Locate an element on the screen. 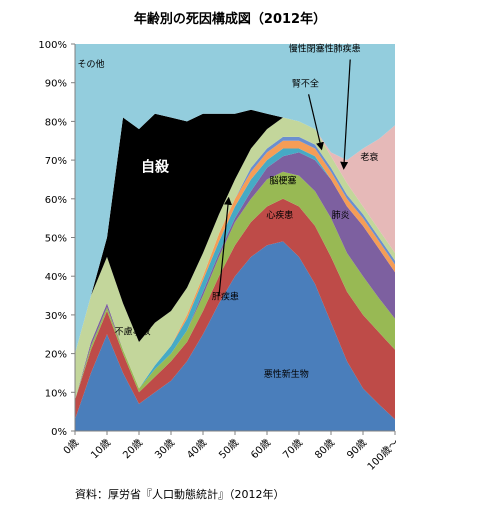 This screenshot has height=527, width=480. y-tick-label: 100% is located at coordinates (52, 45).